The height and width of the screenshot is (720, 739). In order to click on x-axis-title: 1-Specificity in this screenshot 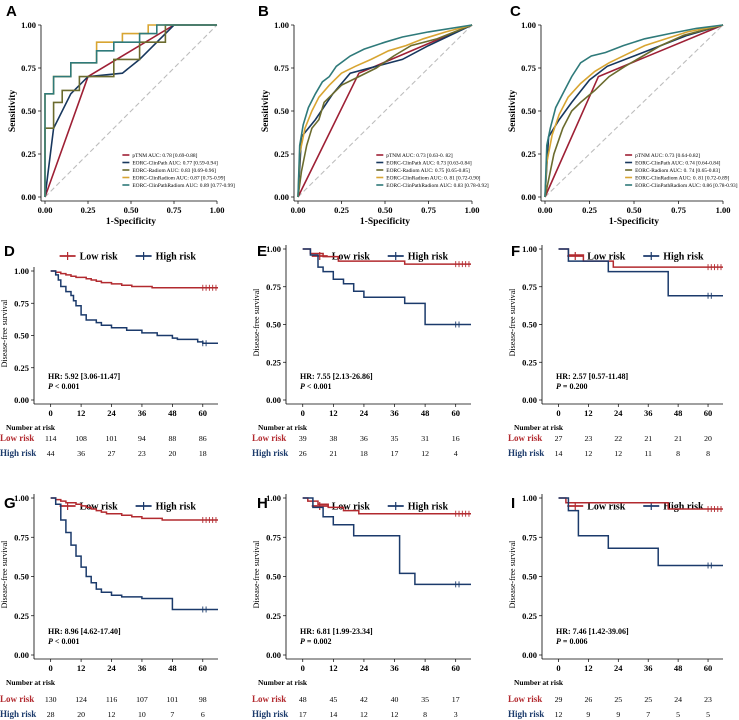, I will do `click(131, 222)`.